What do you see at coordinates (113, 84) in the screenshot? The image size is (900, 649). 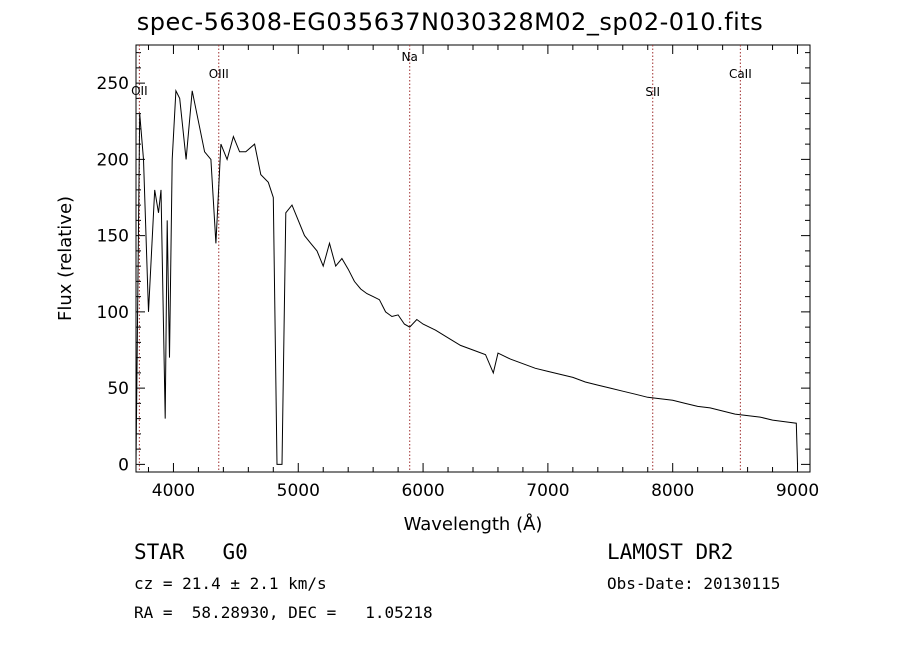 I see `y-tick-label: 250` at bounding box center [113, 84].